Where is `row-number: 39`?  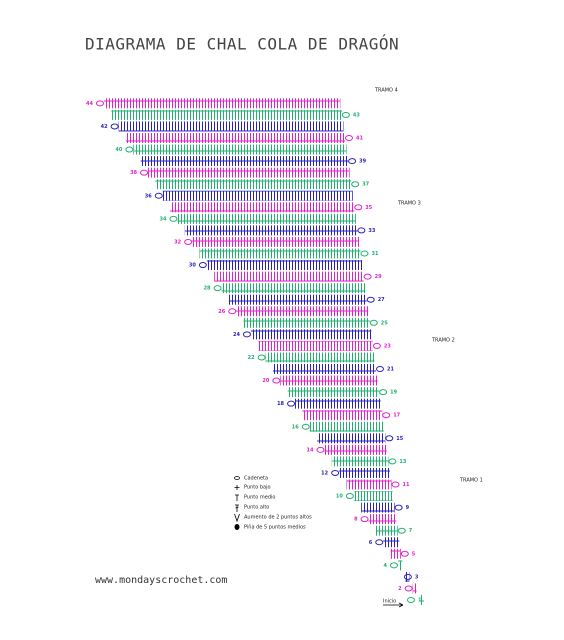
row-number: 39 is located at coordinates (362, 162).